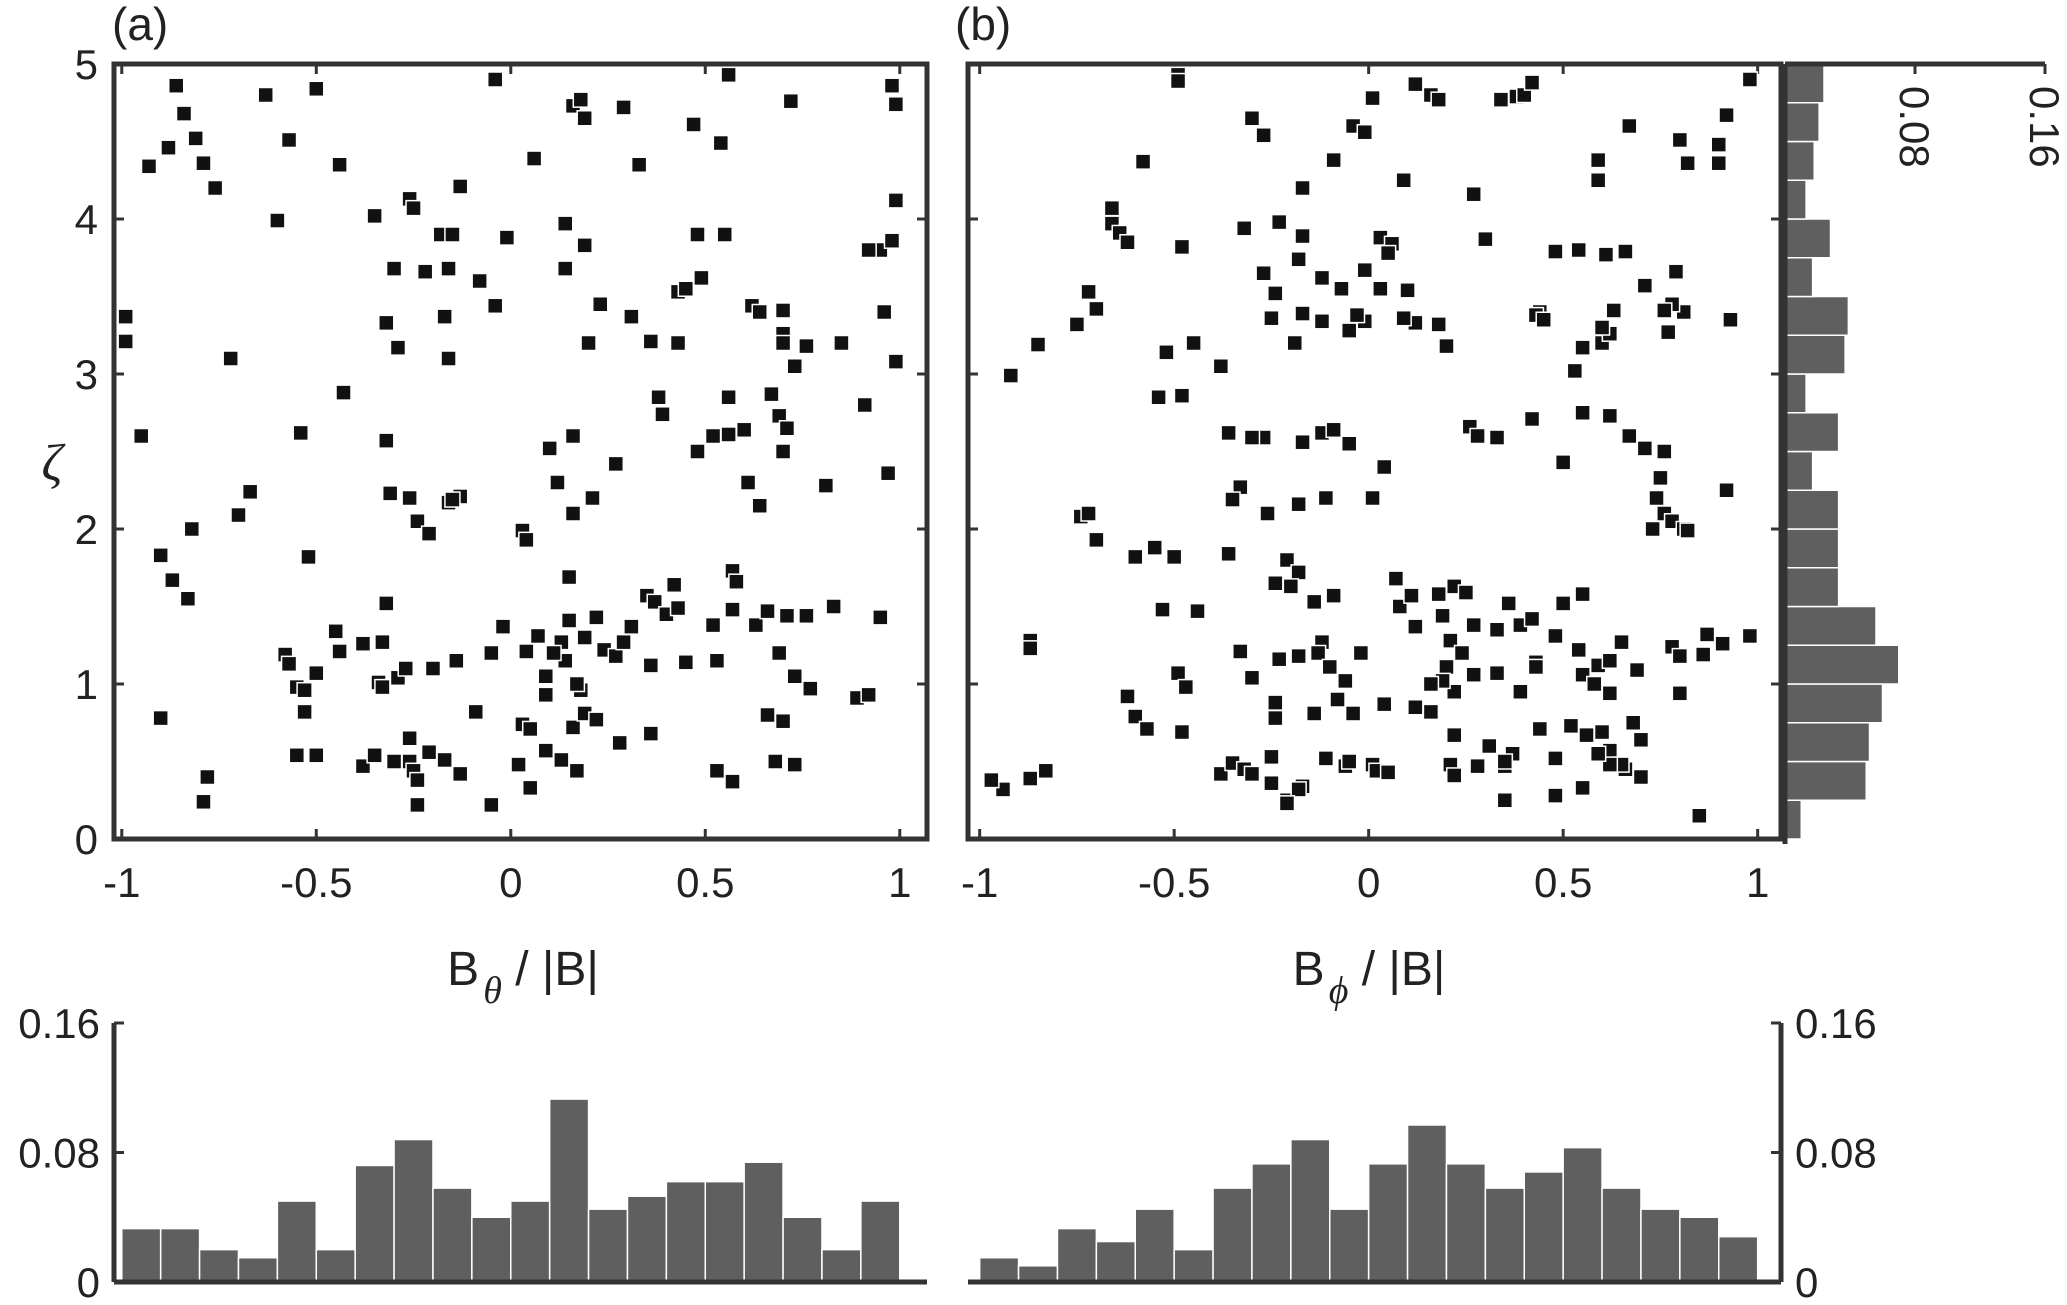 This screenshot has height=1305, width=2067. I want to click on scatter-b-xtick-label: -1, so click(979, 882).